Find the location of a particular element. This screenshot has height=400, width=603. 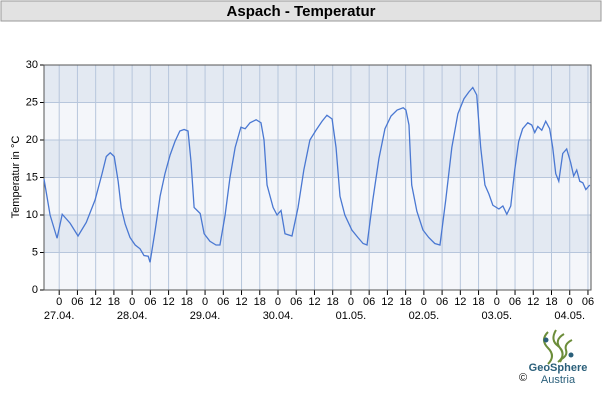

y-axis-label: Temperatur in °C is located at coordinates (16, 177).